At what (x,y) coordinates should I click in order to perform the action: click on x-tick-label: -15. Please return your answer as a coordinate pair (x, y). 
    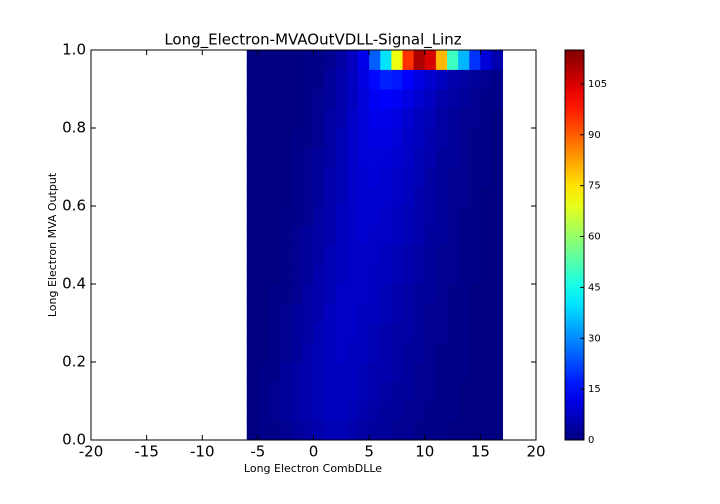
    Looking at the image, I should click on (146, 452).